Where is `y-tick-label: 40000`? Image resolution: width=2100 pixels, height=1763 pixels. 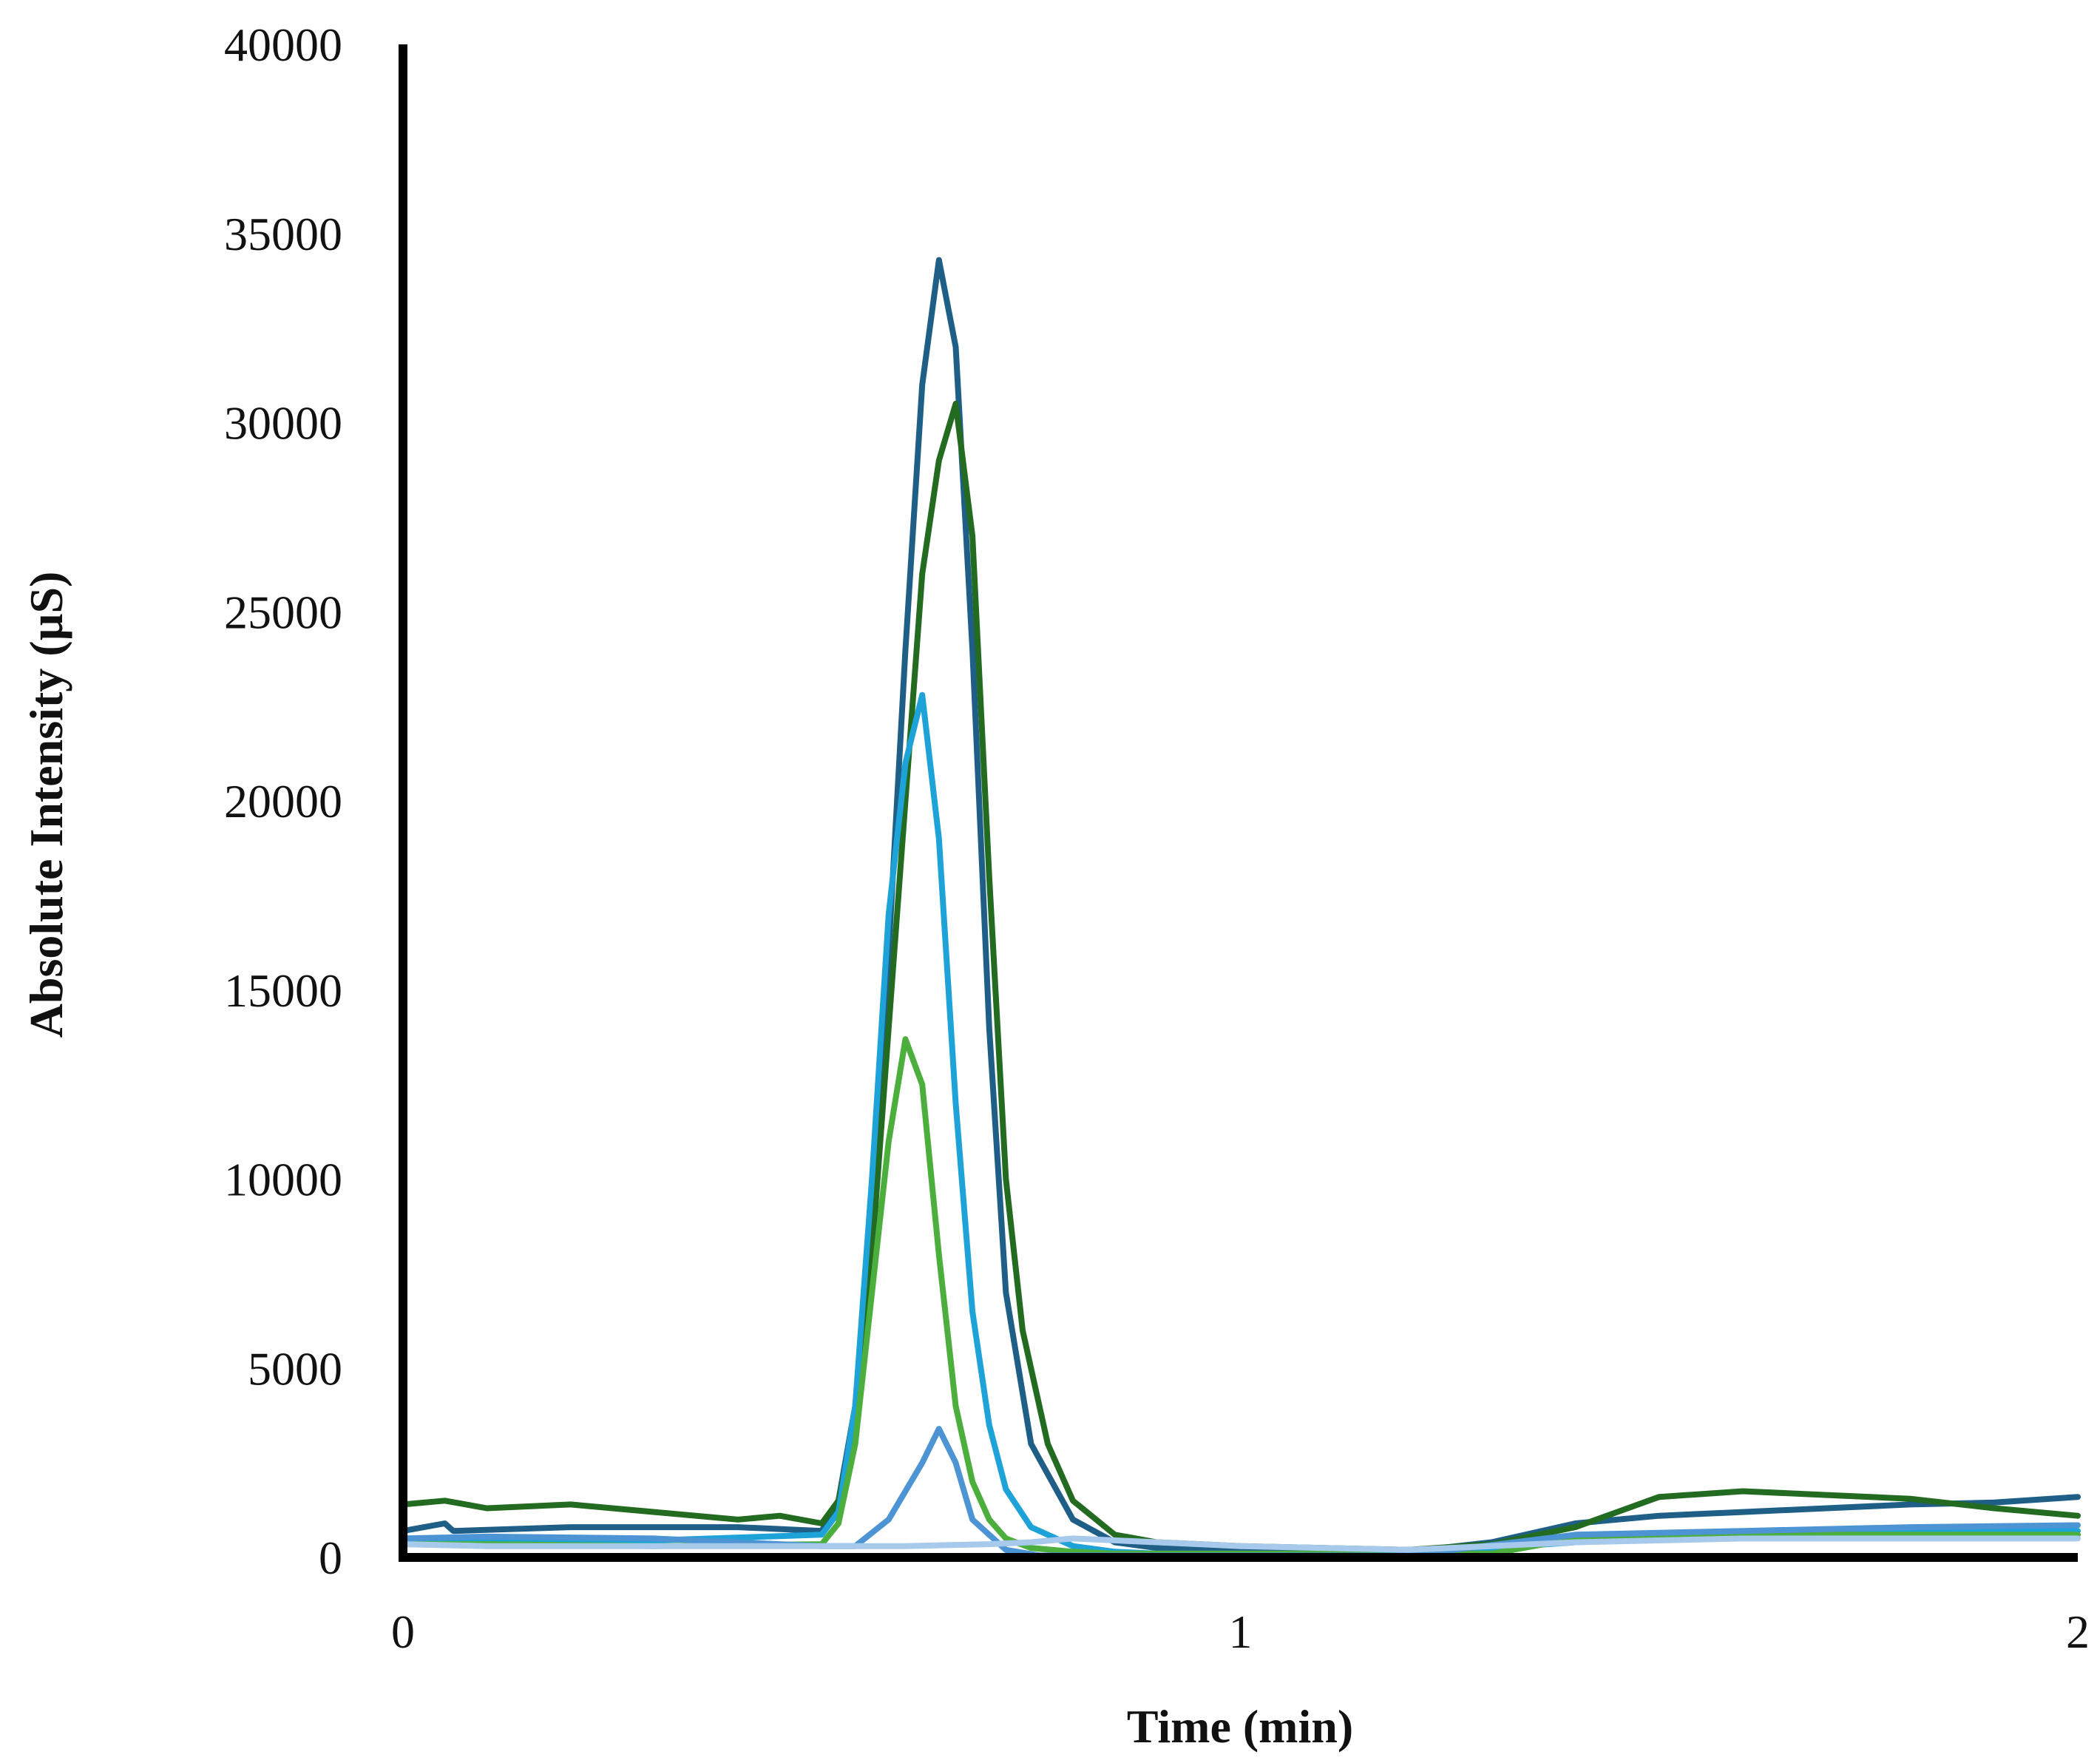 y-tick-label: 40000 is located at coordinates (283, 44).